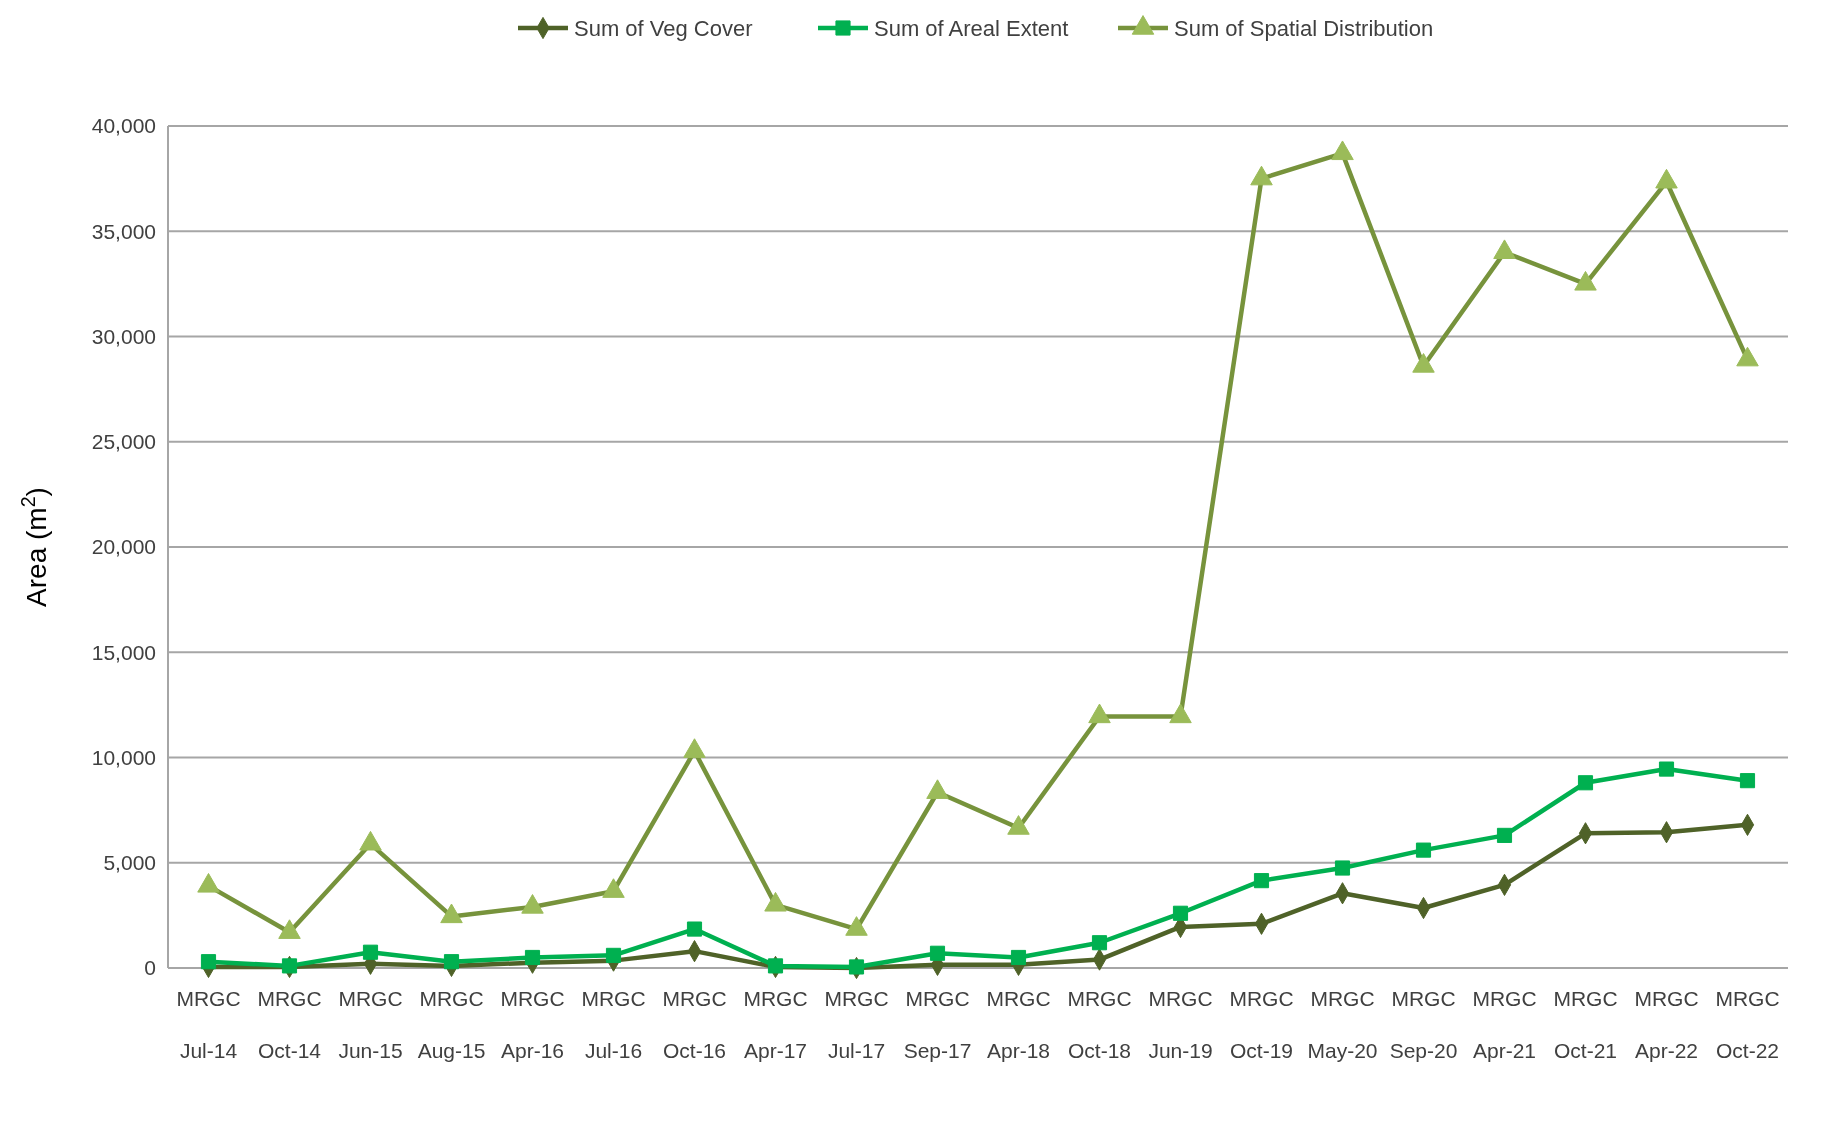 The height and width of the screenshot is (1128, 1826). Describe the element at coordinates (123, 231) in the screenshot. I see `y-tick-label: 35,000` at that location.